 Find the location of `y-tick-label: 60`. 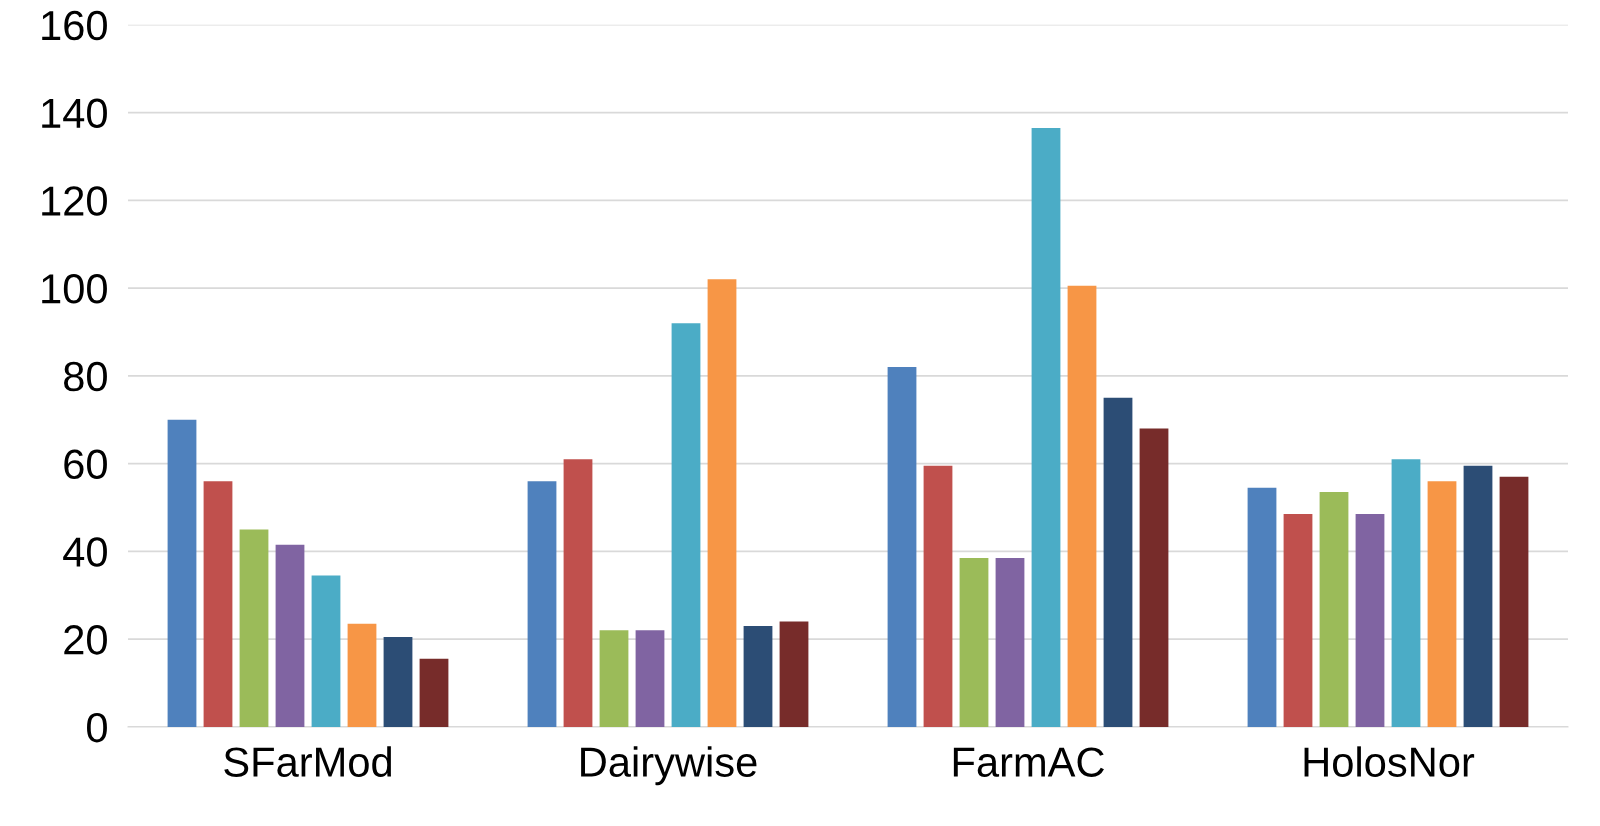

y-tick-label: 60 is located at coordinates (85, 464).